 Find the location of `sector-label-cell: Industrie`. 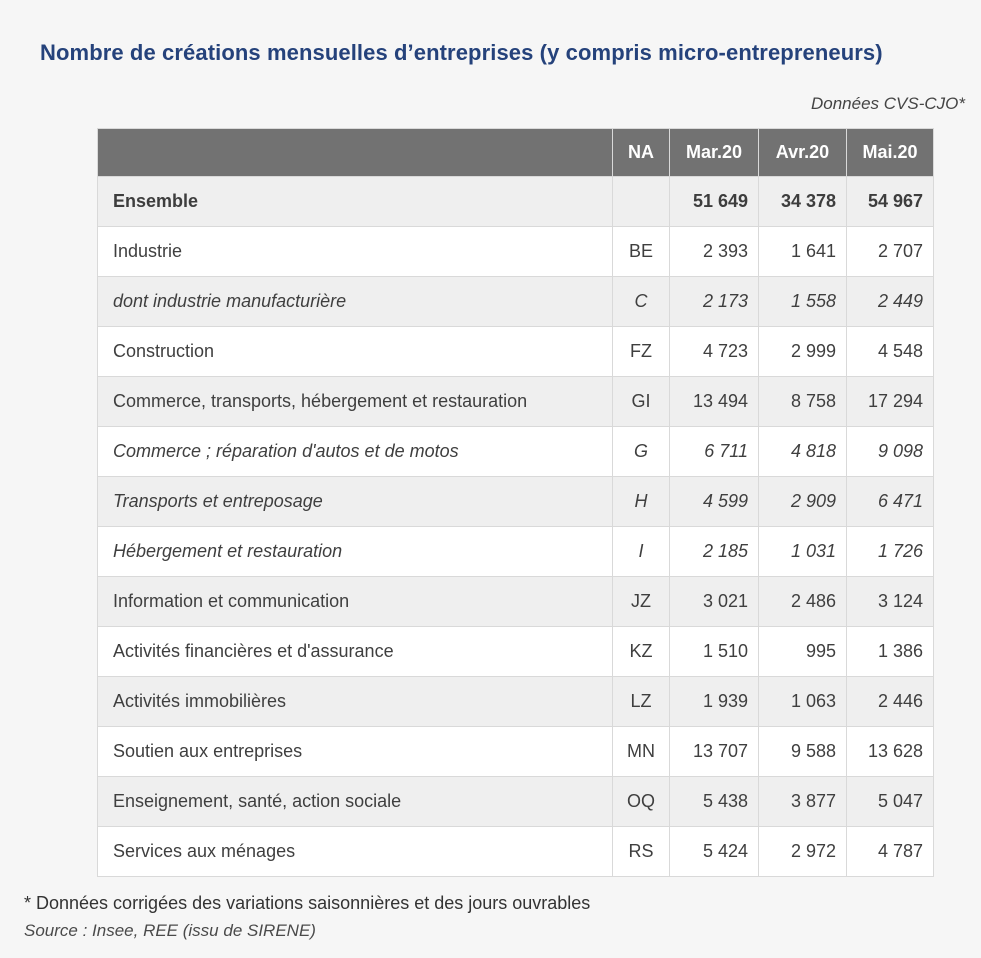

sector-label-cell: Industrie is located at coordinates (355, 251).